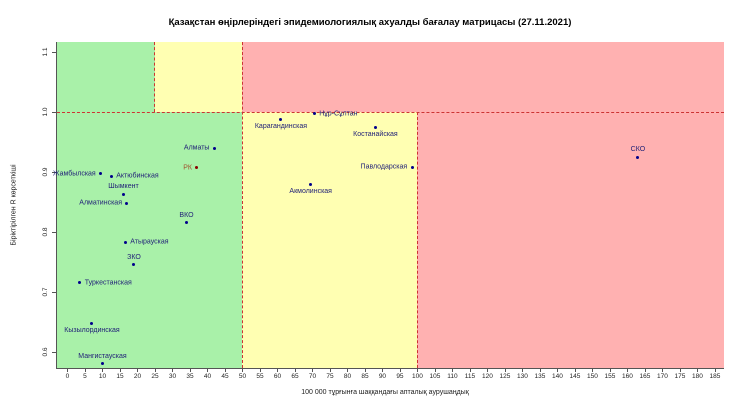 This screenshot has height=416, width=740. Describe the element at coordinates (347, 376) in the screenshot. I see `x-tick-label: 80` at that location.